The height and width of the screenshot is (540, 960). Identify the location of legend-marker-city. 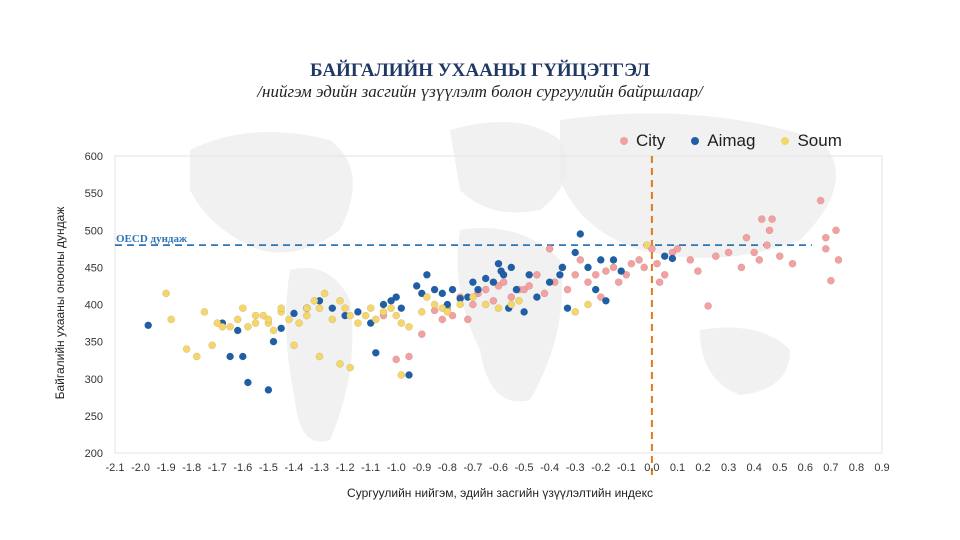
(624, 141).